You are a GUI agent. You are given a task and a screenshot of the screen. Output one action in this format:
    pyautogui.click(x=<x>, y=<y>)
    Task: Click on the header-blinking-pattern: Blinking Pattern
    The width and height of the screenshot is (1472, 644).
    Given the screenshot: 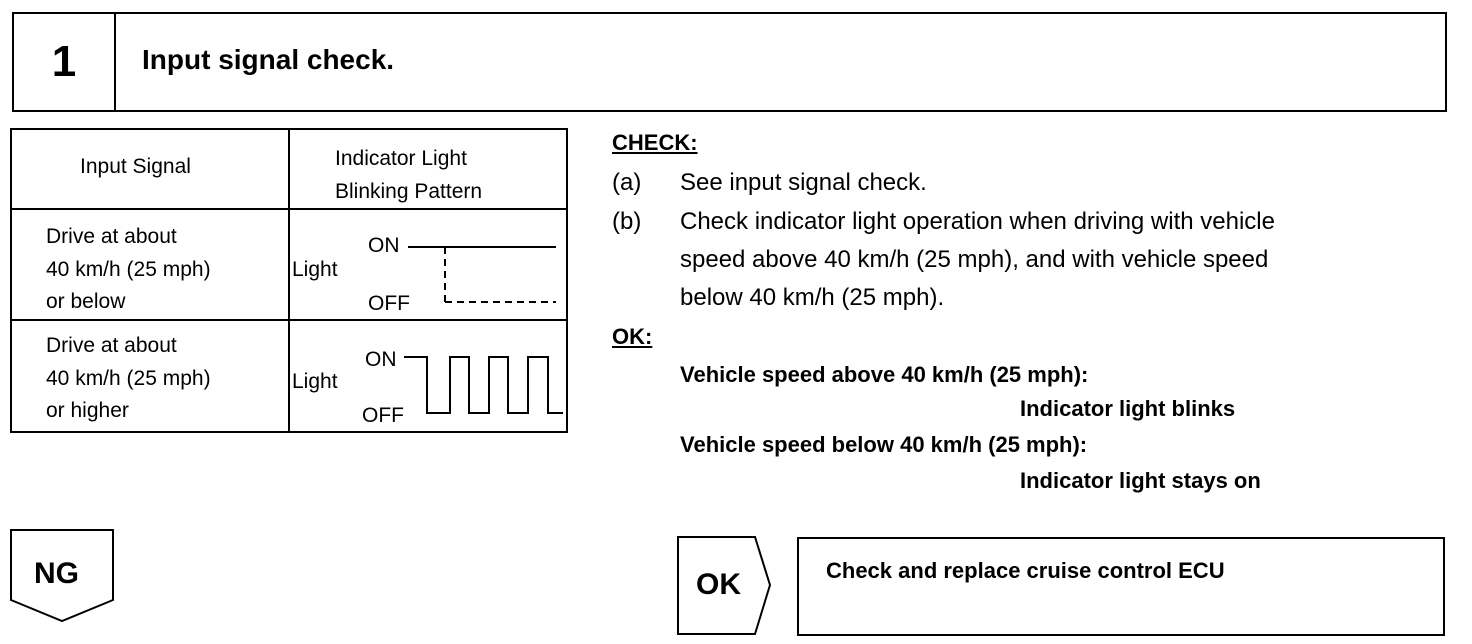 What is the action you would take?
    pyautogui.click(x=409, y=191)
    